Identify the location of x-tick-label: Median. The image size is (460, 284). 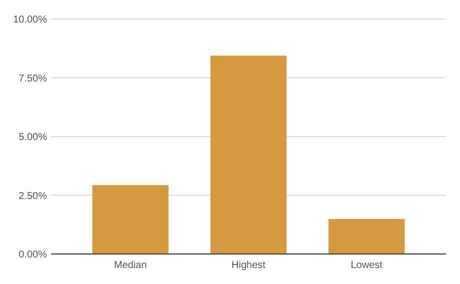
(130, 265).